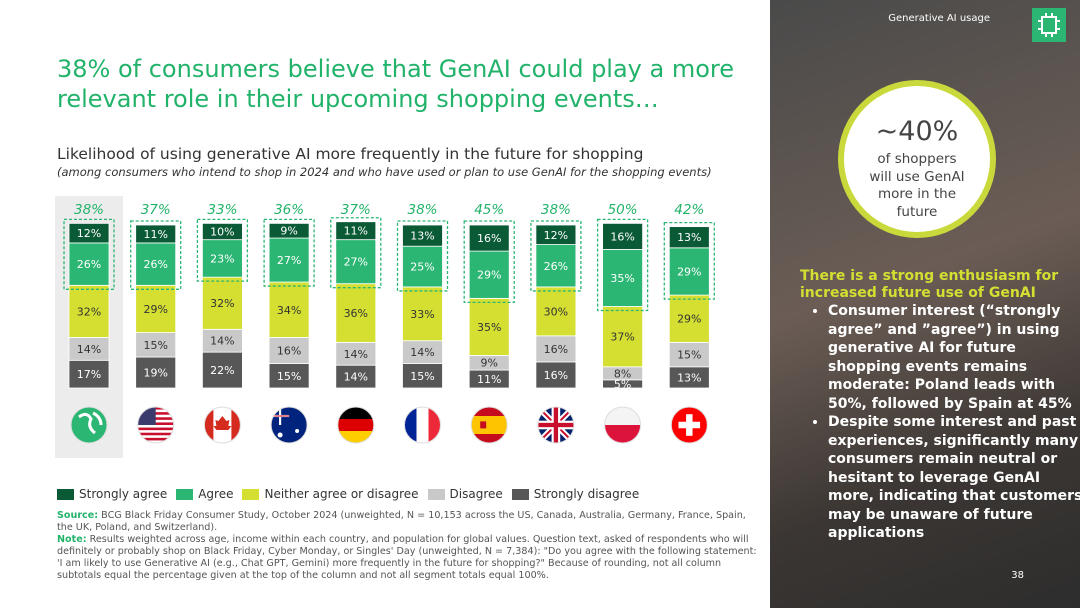  What do you see at coordinates (72, 539) in the screenshot?
I see `note-label: Note:` at bounding box center [72, 539].